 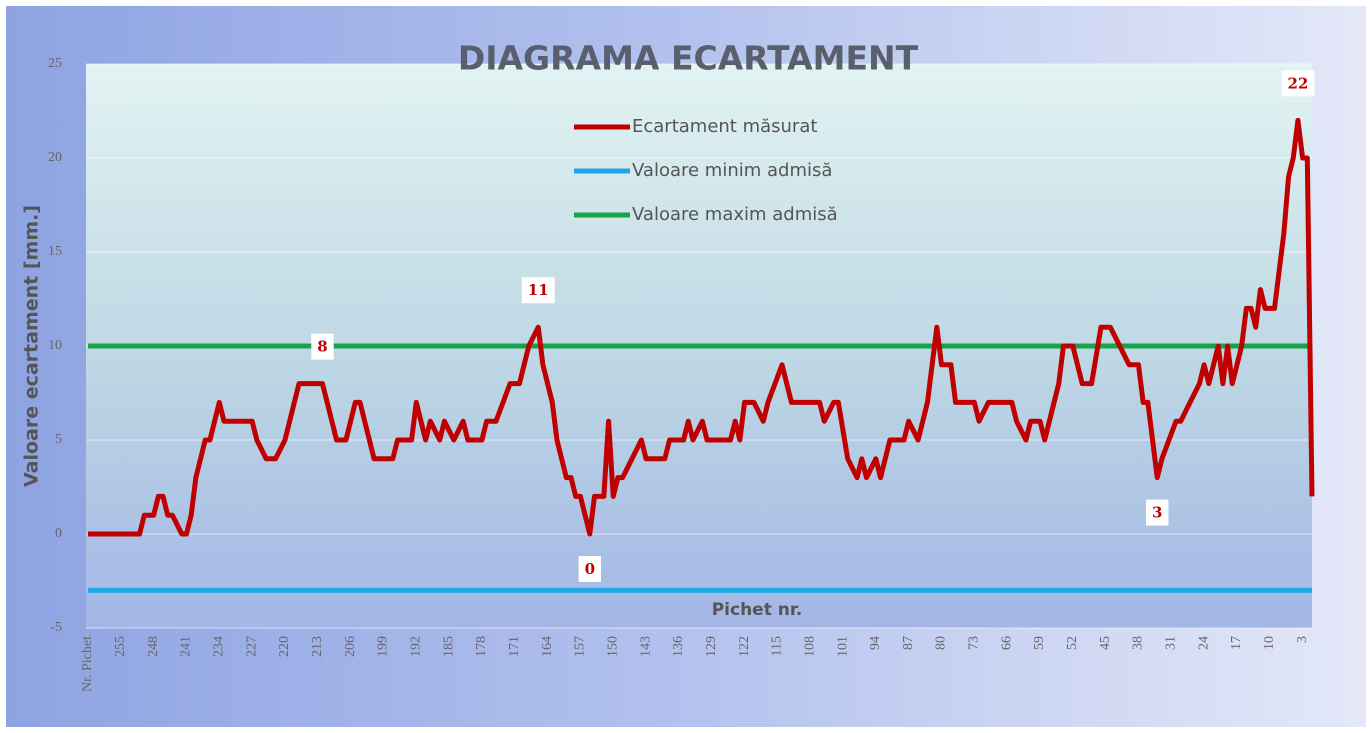 I want to click on x-tick-label: 248, so click(x=153, y=646).